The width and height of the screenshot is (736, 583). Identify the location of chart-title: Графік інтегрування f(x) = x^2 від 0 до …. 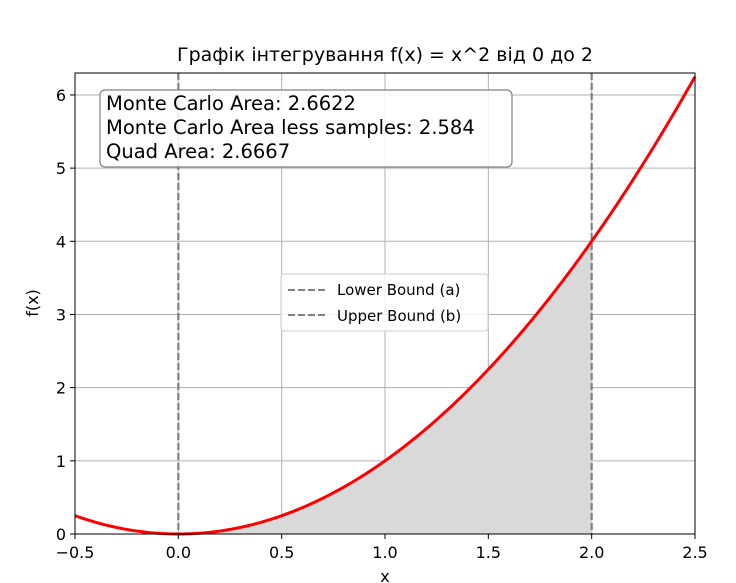
(385, 55).